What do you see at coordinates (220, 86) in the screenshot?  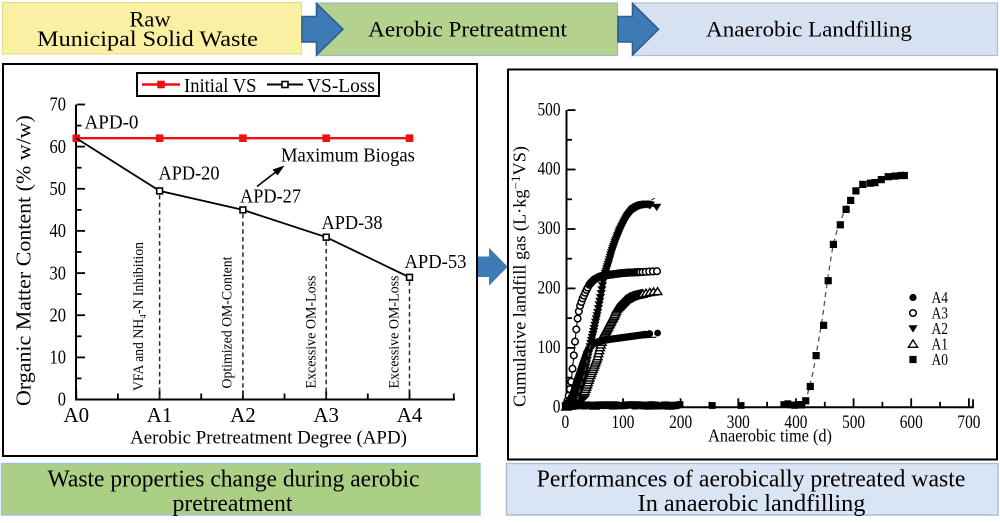 I see `svg-text: Initial VS` at bounding box center [220, 86].